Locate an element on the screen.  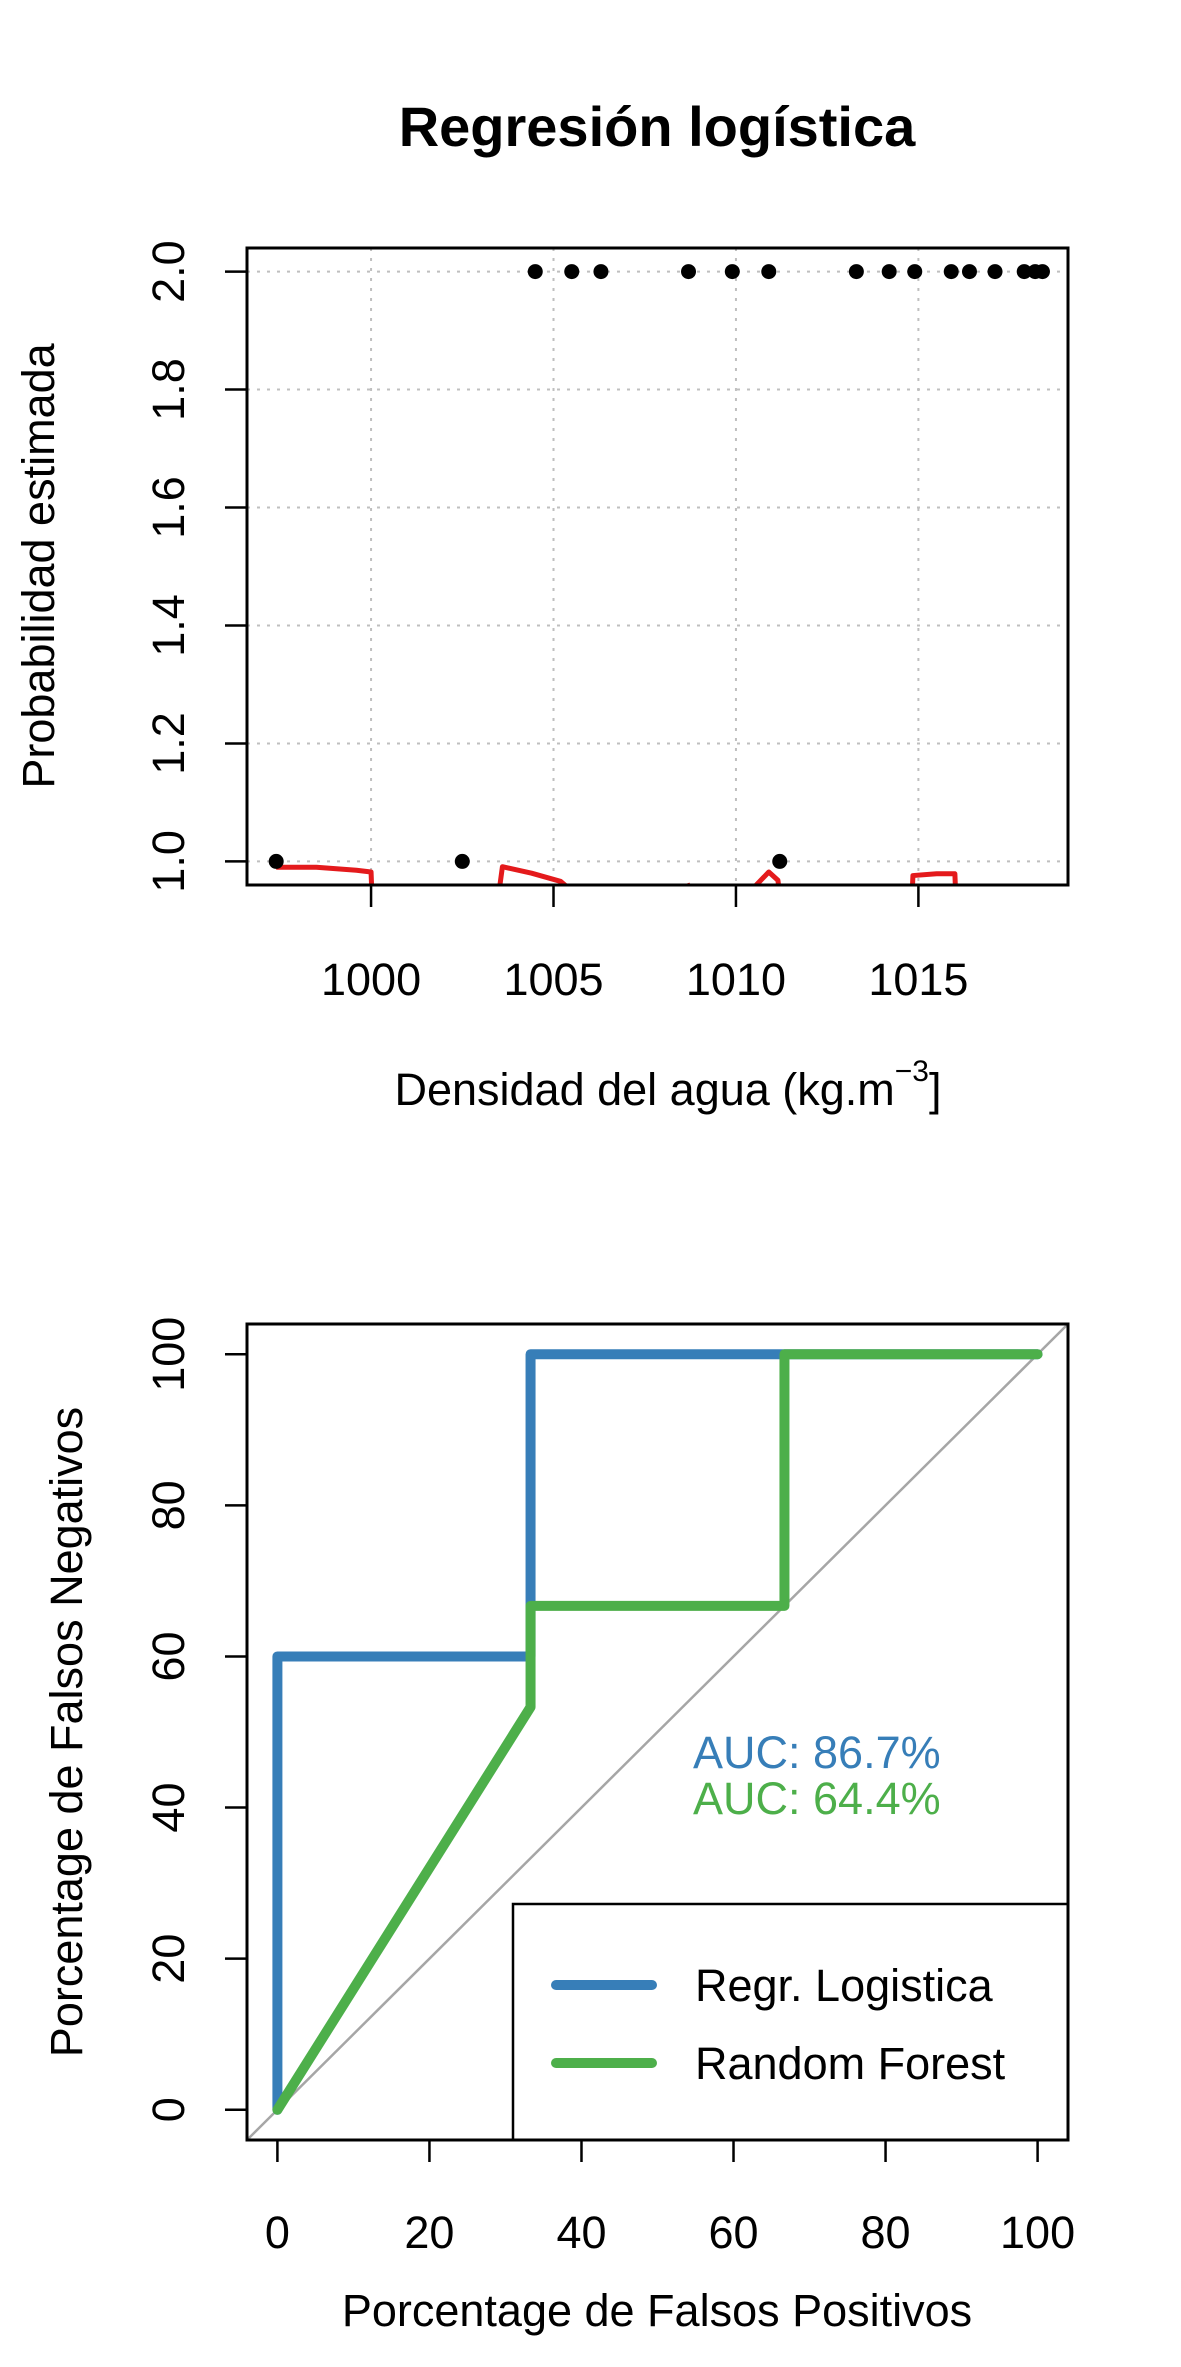
auc-labels: AUC: 86.7%AUC: 64.4% is located at coordinates (817, 1775).